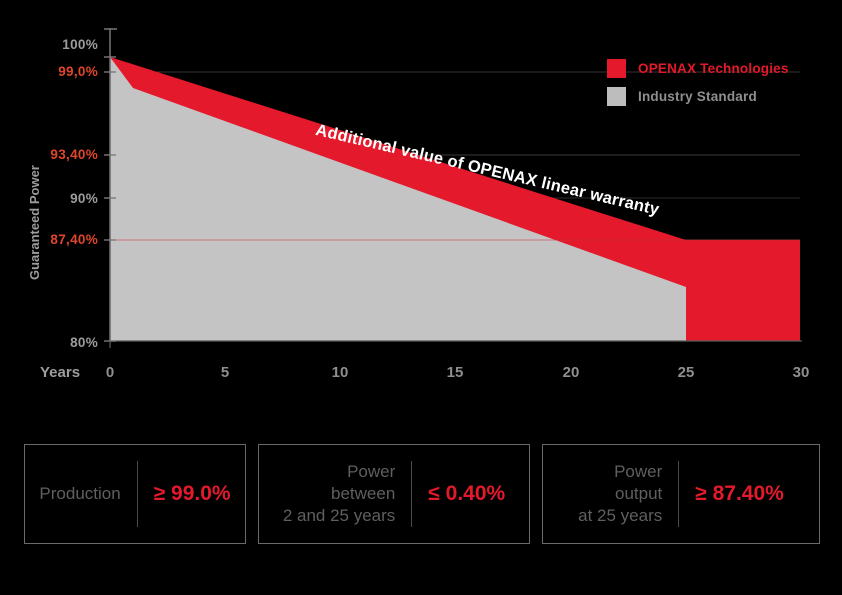  I want to click on spec-box-power-between: Power between 2 and 25 years ≤ 0.40%, so click(394, 494).